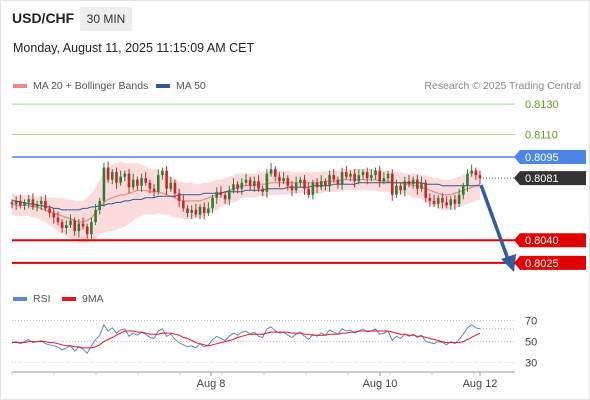 The height and width of the screenshot is (400, 590). I want to click on rsi-ma-line, so click(246, 339).